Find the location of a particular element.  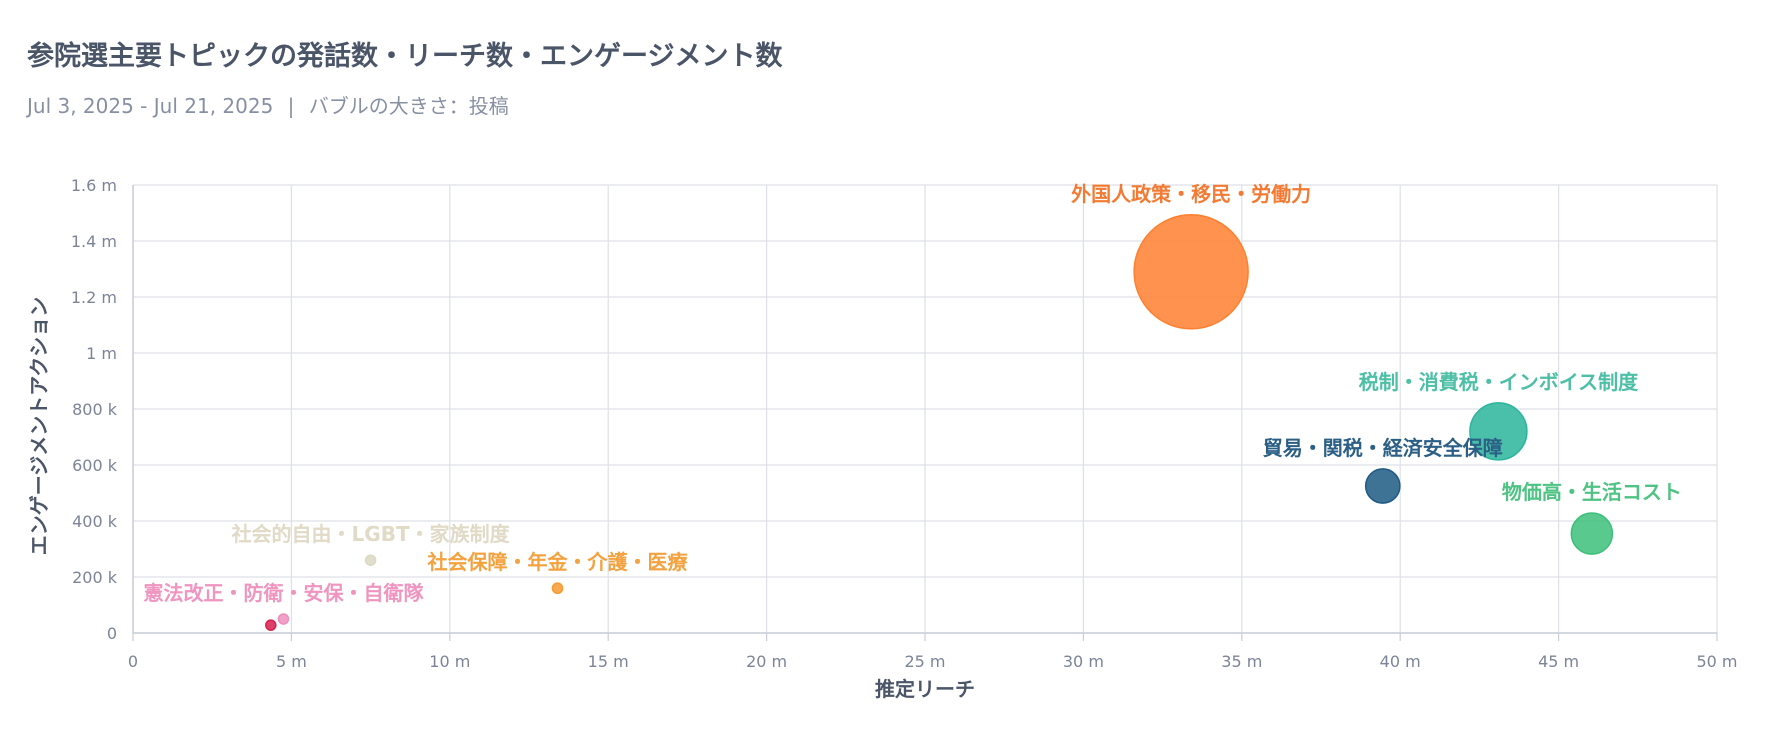

y-tick-label: 1.6 m is located at coordinates (94, 185).